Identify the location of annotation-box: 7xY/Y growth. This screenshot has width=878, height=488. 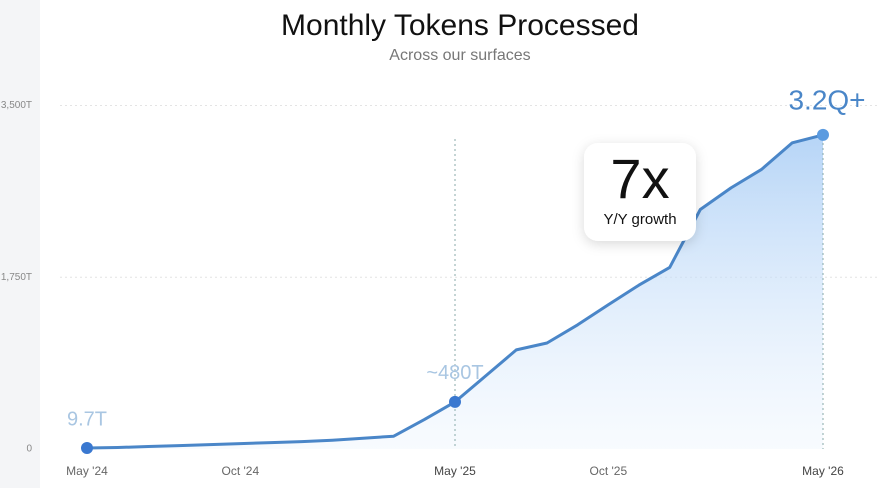
(640, 192).